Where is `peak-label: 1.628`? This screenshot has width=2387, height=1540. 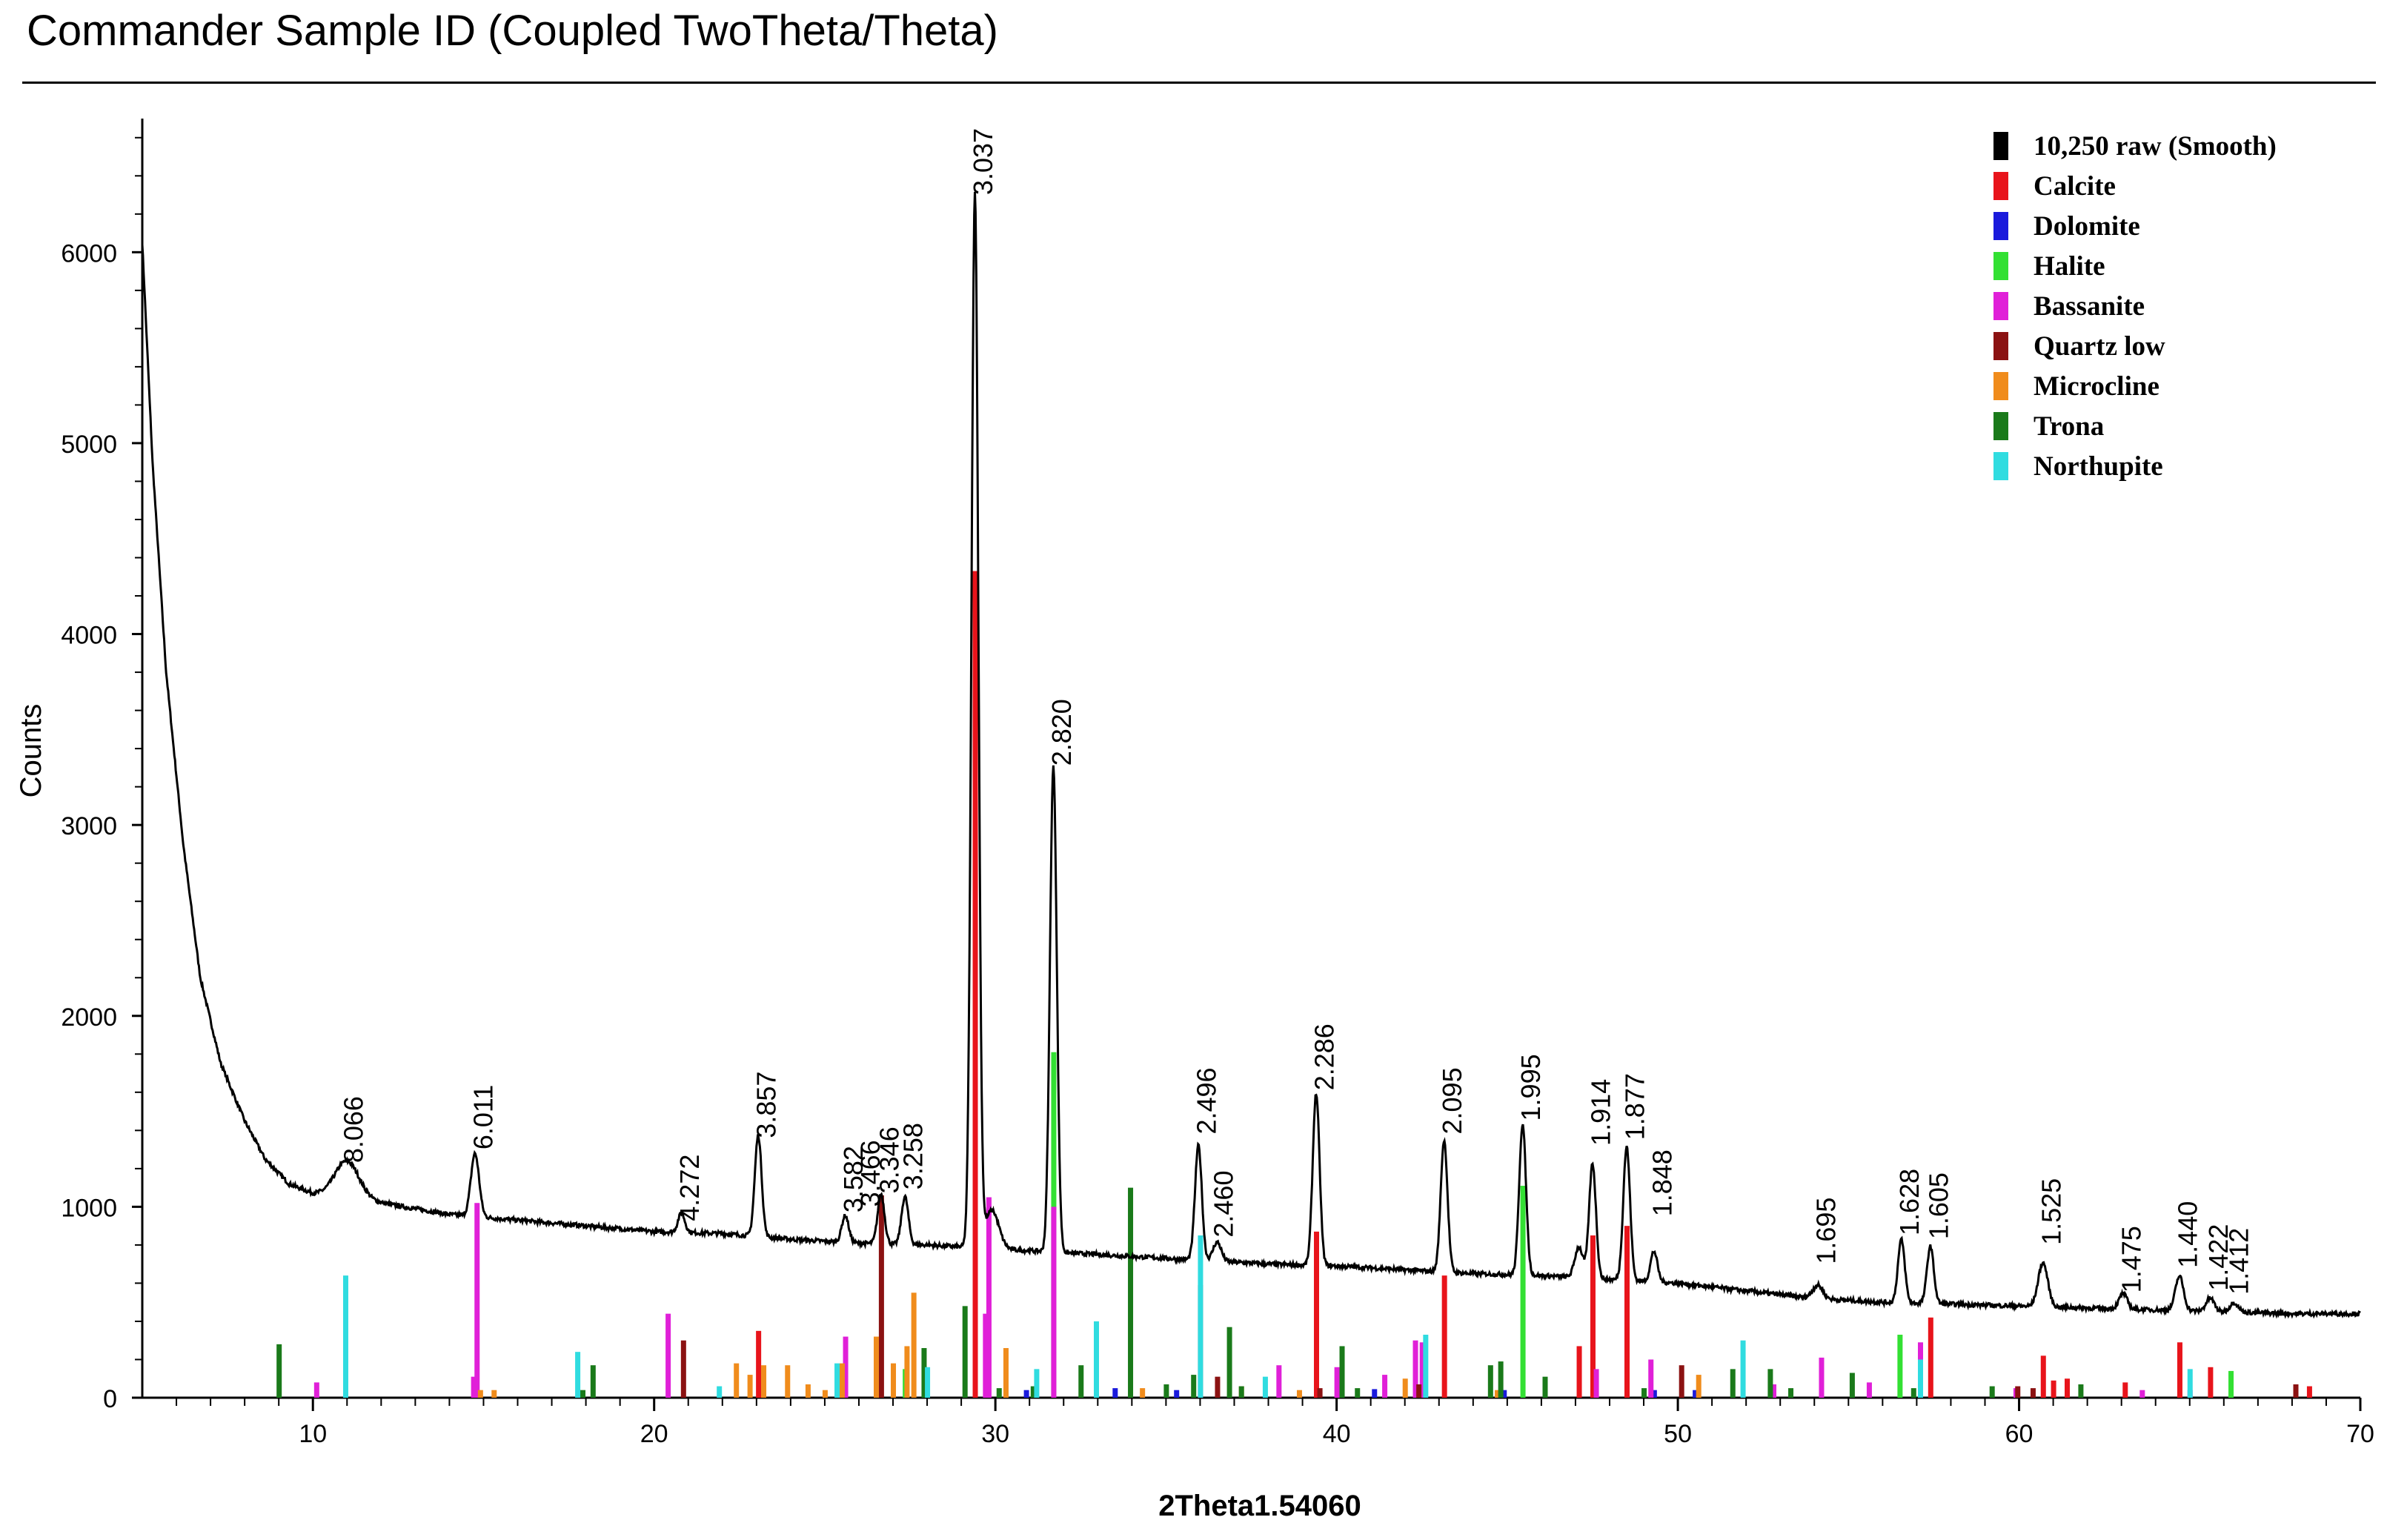
peak-label: 1.628 is located at coordinates (1909, 1202).